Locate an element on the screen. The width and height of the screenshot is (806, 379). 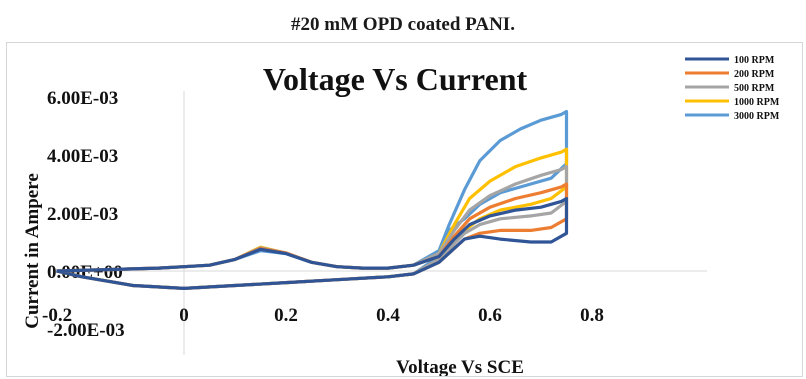
x-tick-label: 0 is located at coordinates (184, 315).